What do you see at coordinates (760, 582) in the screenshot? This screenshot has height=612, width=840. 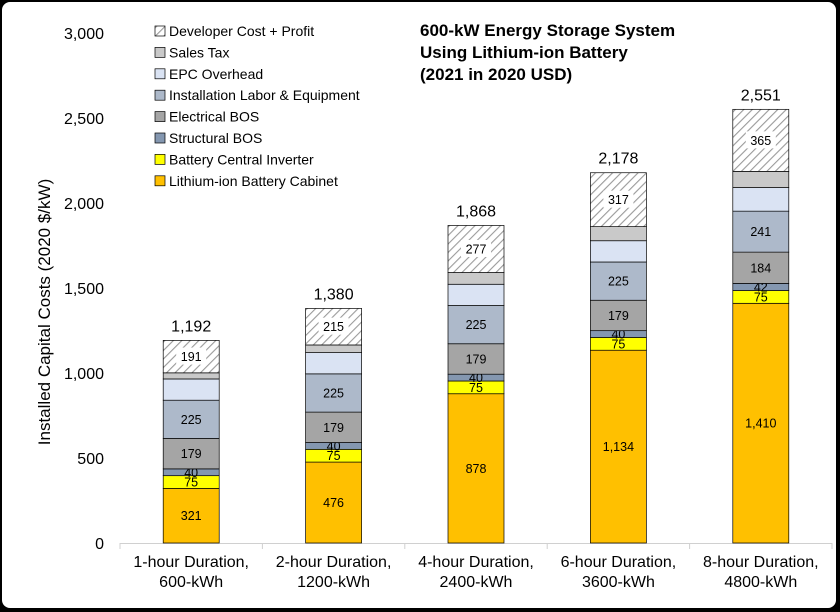 I see `x-tick-label: 4800-kWh` at bounding box center [760, 582].